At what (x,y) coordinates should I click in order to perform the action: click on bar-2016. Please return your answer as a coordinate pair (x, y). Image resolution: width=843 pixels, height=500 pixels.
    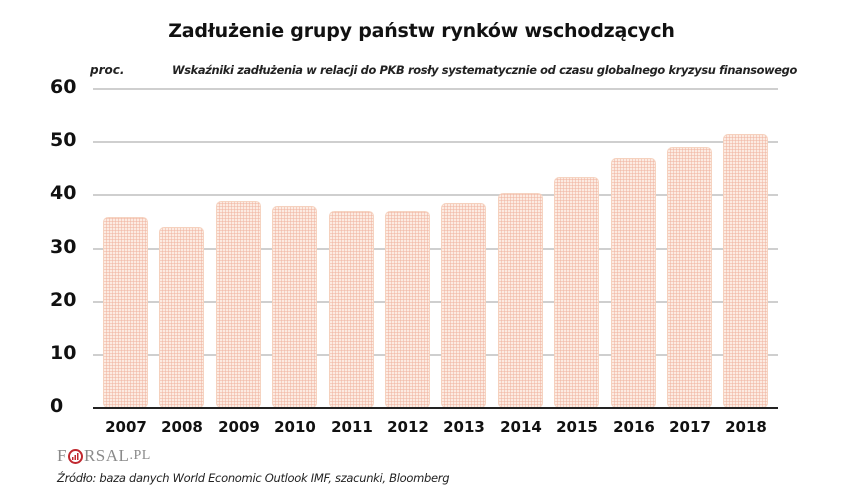
    Looking at the image, I should click on (633, 283).